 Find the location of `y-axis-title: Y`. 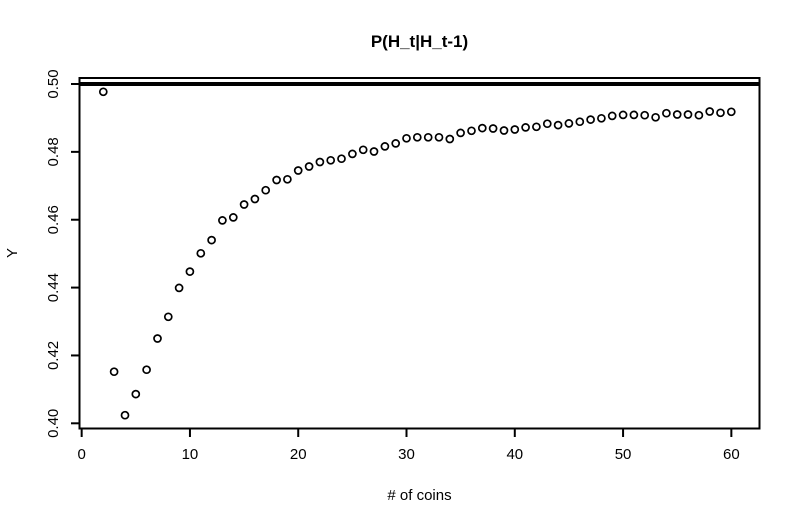

y-axis-title: Y is located at coordinates (12, 253).